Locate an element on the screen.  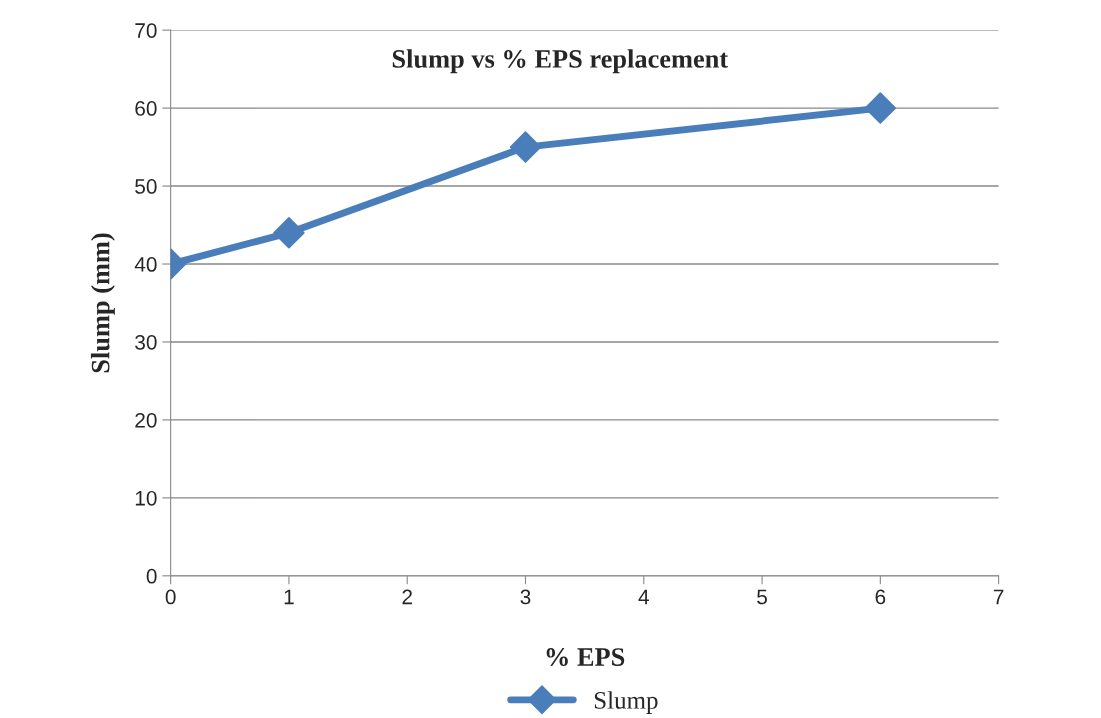
x-tick-label: 2 is located at coordinates (407, 597).